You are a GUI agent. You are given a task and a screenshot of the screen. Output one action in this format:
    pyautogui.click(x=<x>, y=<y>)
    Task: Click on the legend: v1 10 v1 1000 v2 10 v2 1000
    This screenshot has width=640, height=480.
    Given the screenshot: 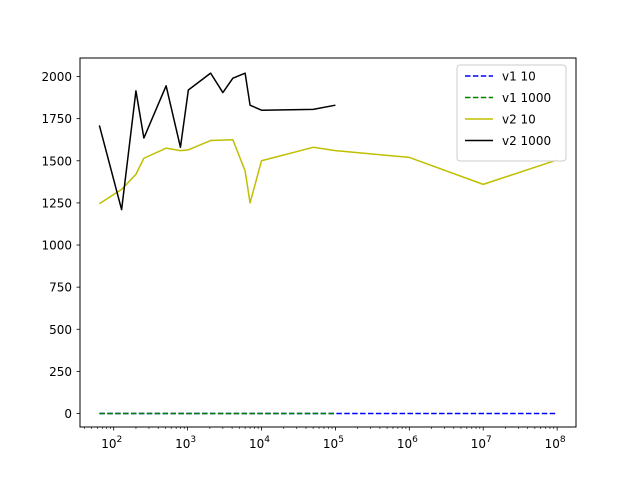 What is the action you would take?
    pyautogui.click(x=511, y=113)
    